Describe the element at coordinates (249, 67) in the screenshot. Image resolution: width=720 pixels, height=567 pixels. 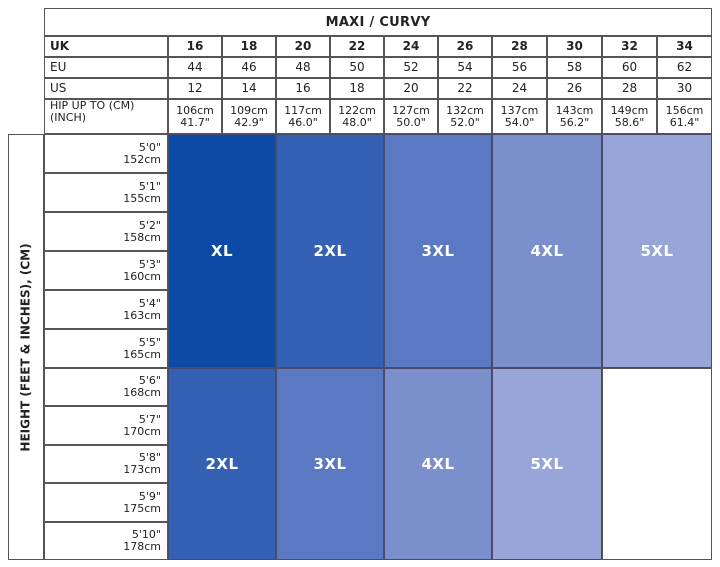
I see `eu-value-cell: 46` at that location.